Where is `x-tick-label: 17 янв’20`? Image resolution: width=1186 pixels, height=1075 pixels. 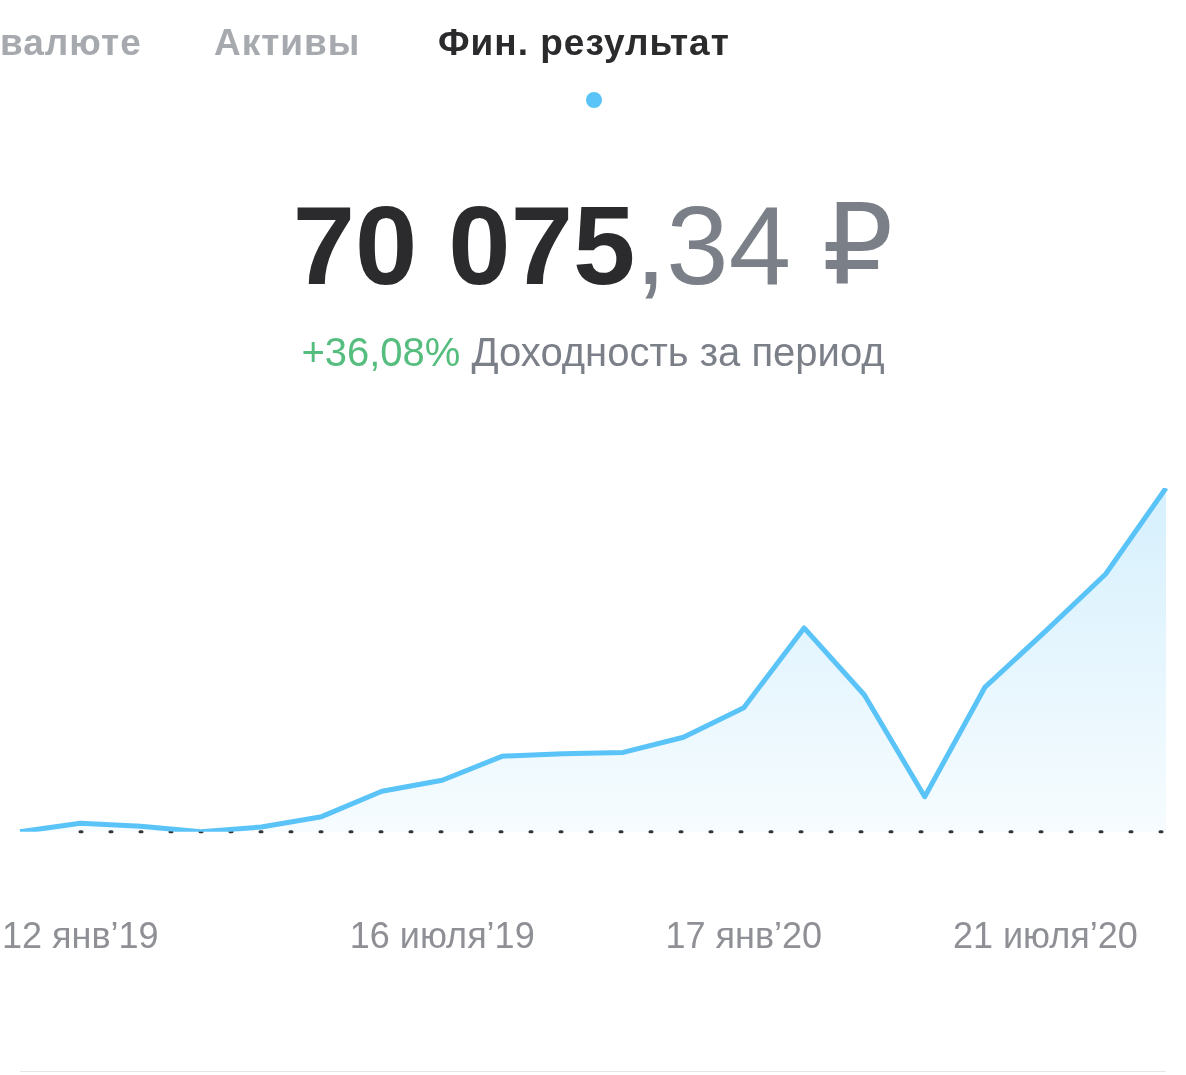 x-tick-label: 17 янв’20 is located at coordinates (744, 936).